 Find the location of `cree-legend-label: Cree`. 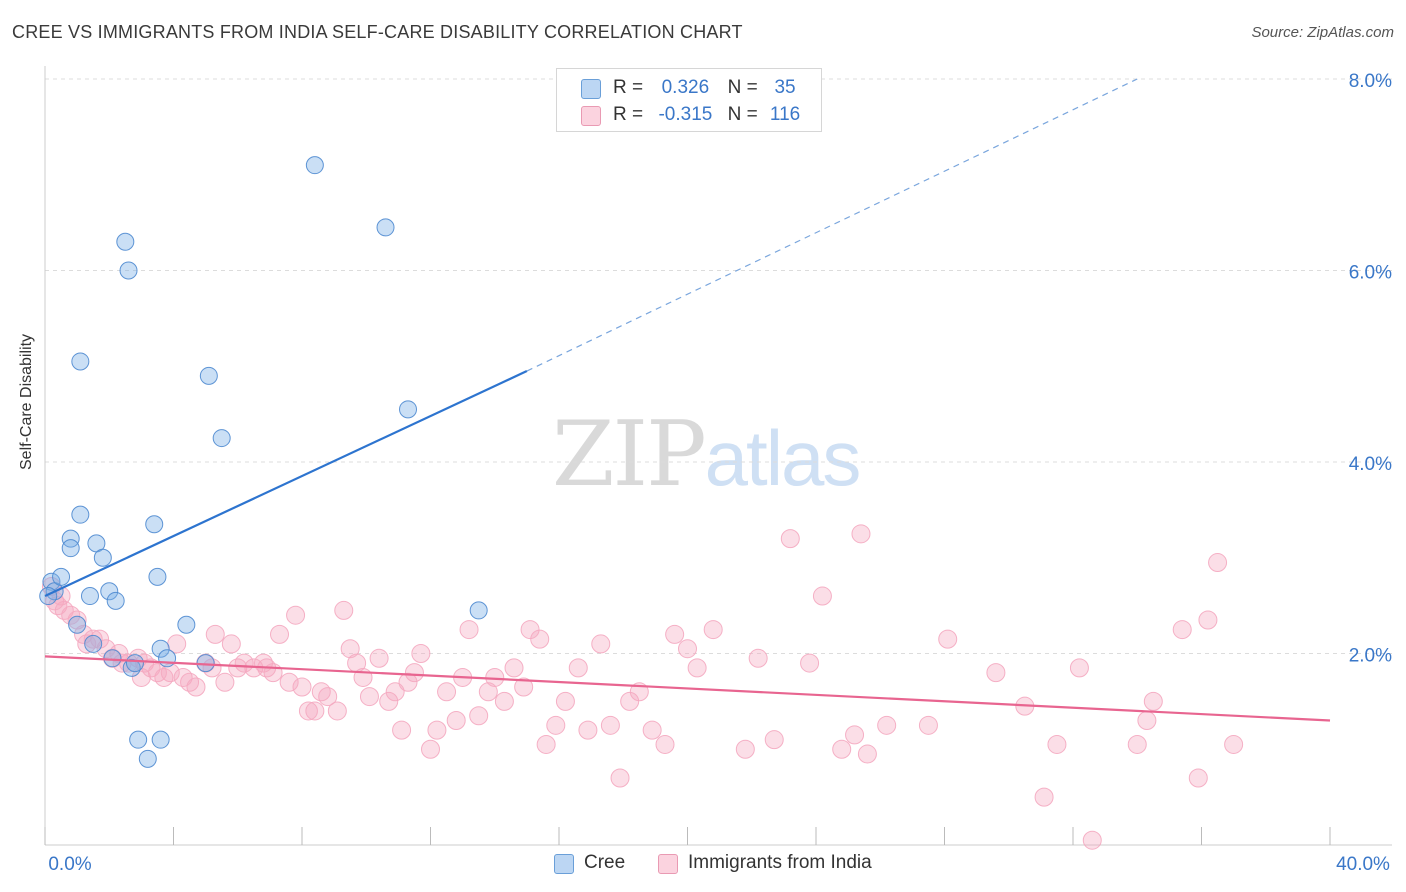

cree-legend-label: Cree is located at coordinates (605, 862).